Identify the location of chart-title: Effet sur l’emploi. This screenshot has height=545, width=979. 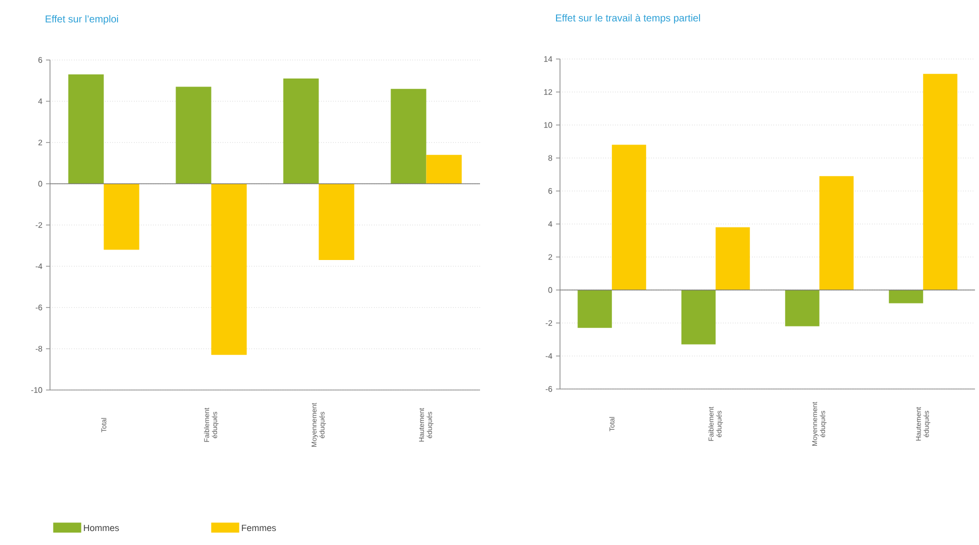
(82, 19).